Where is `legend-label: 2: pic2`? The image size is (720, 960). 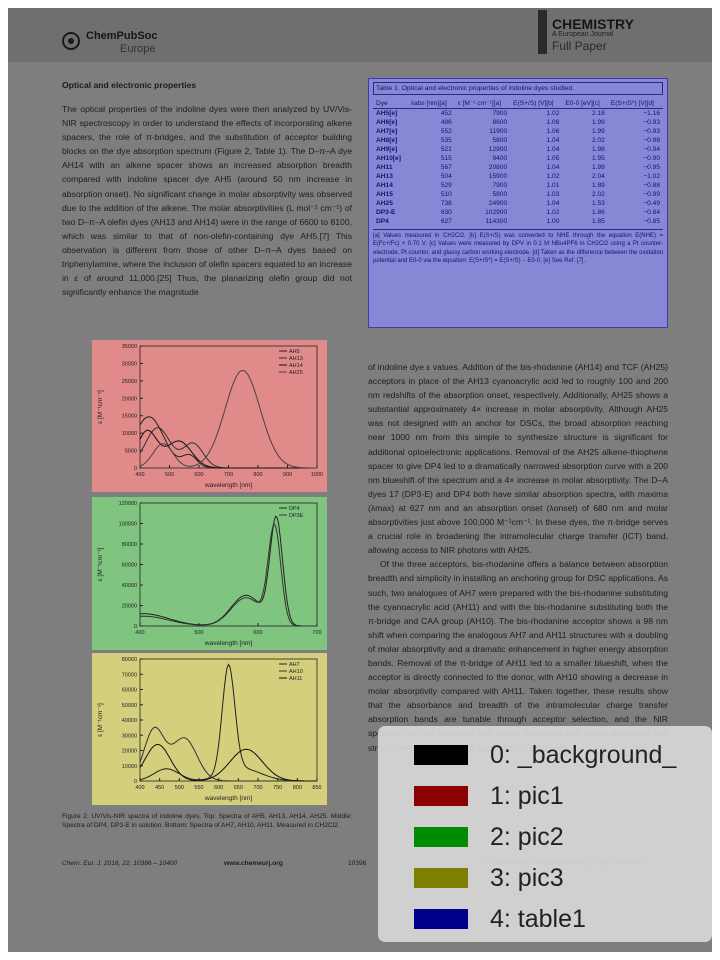 legend-label: 2: pic2 is located at coordinates (527, 836).